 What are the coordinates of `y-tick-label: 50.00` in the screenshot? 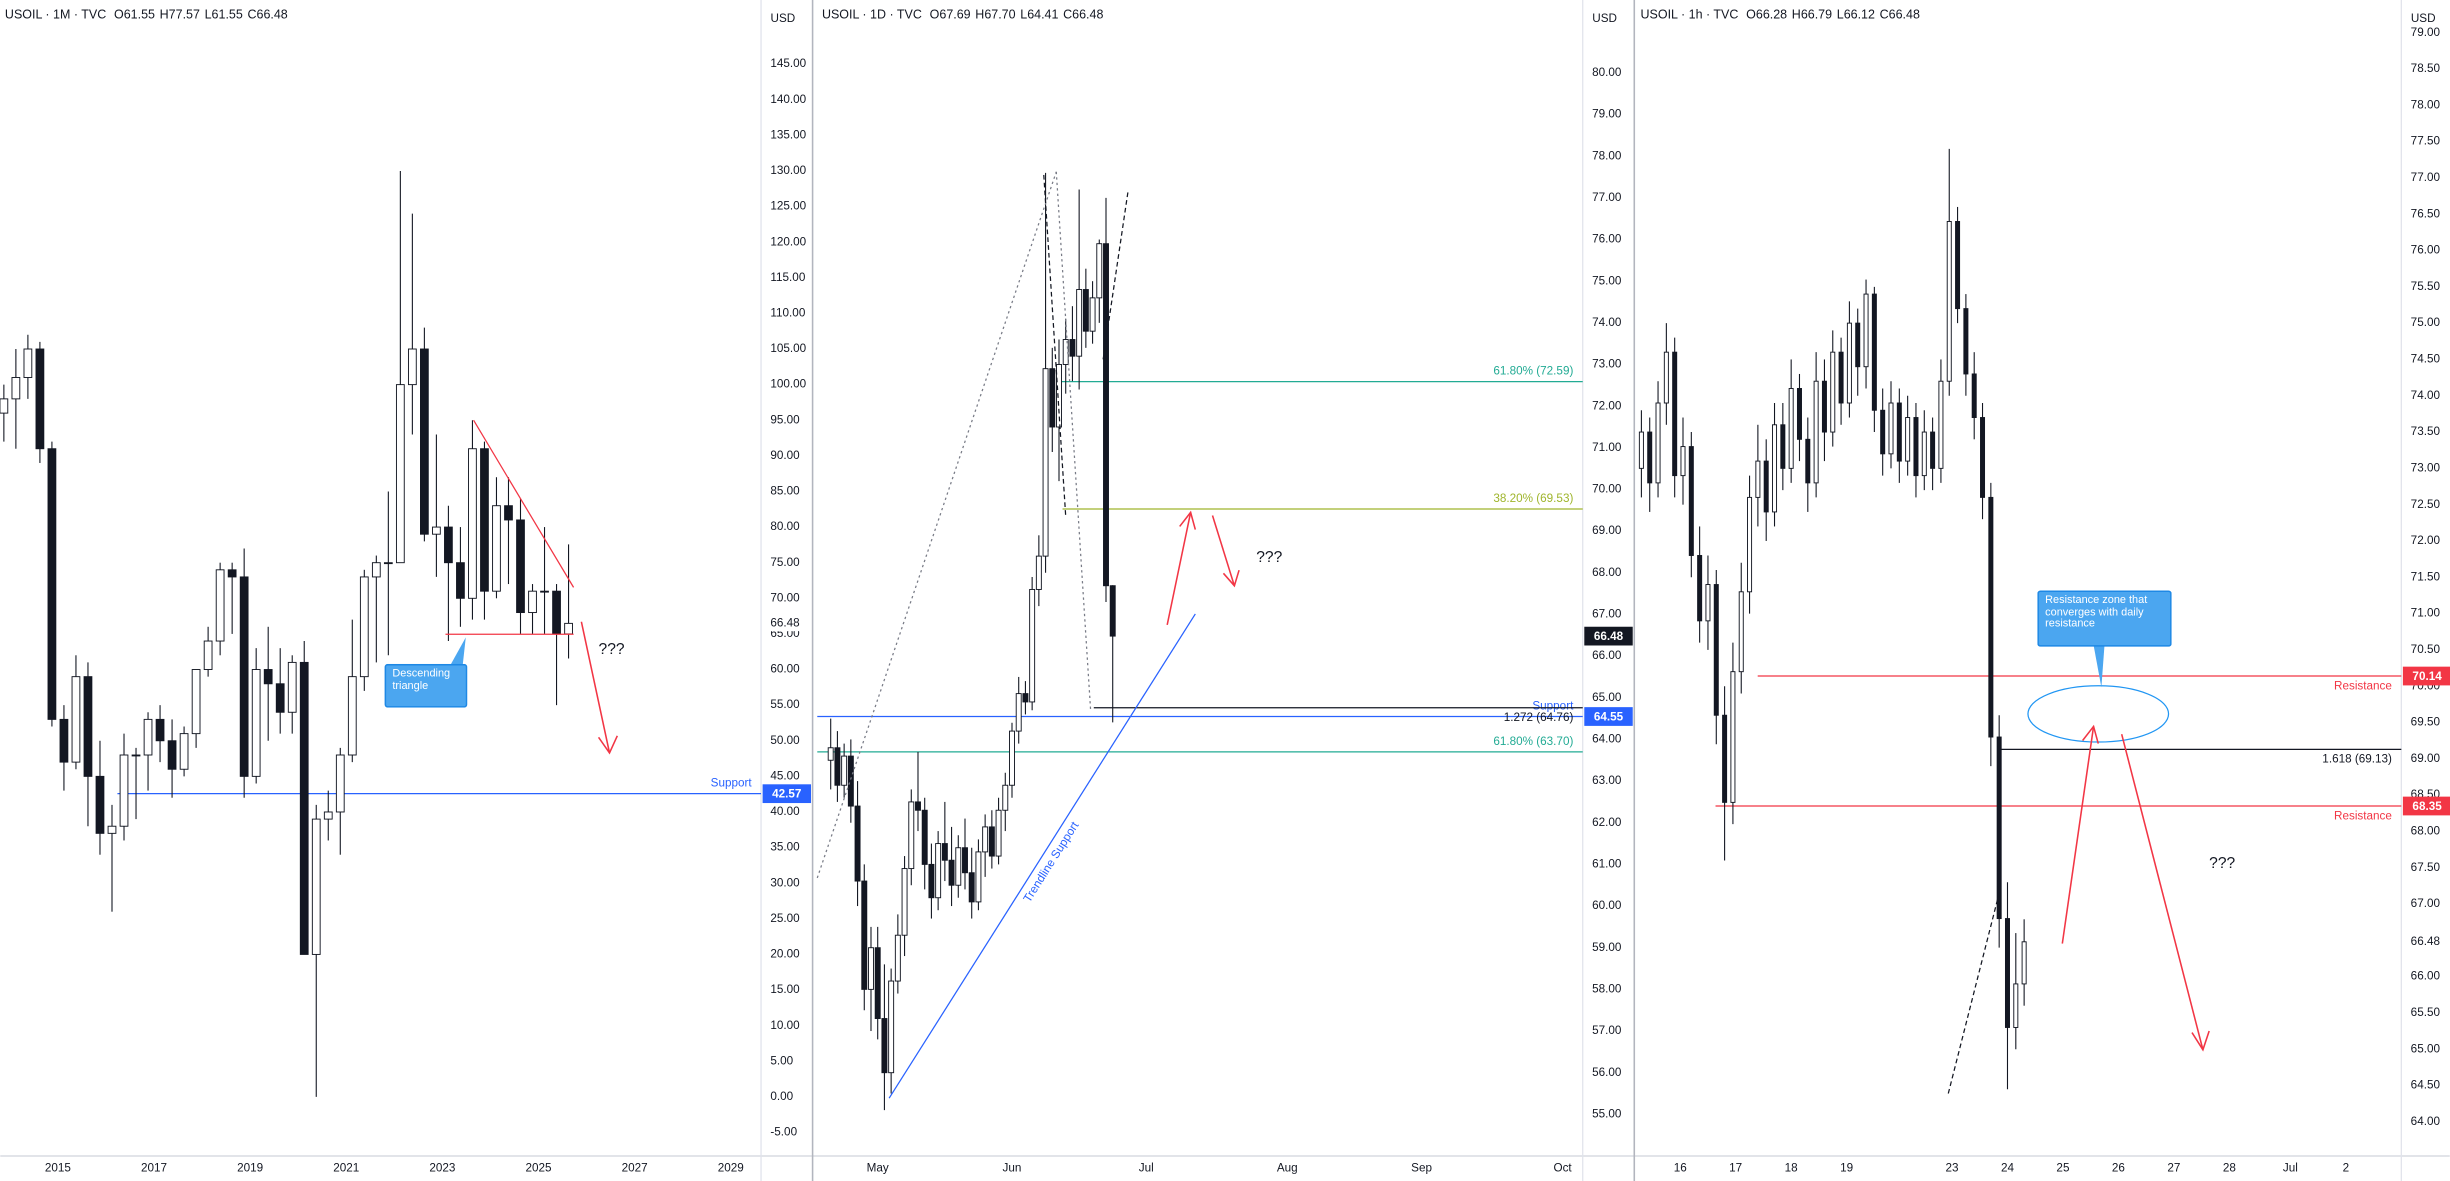 It's located at (785, 740).